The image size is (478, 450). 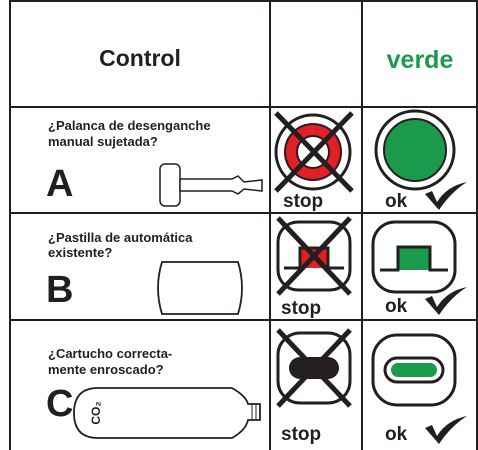 I want to click on letter: A, so click(x=59, y=184).